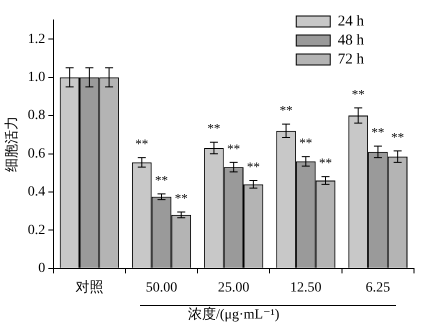 Image resolution: width=422 pixels, height=327 pixels. Describe the element at coordinates (351, 59) in the screenshot. I see `legend-label: 72 h` at that location.